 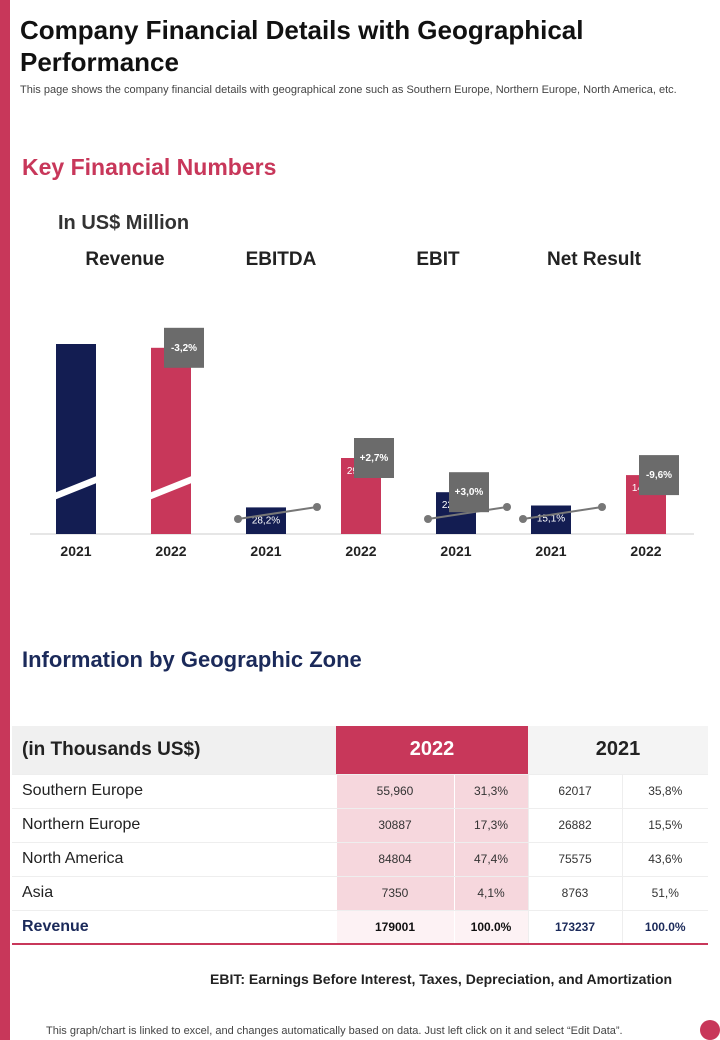 I want to click on table-row: Asia 7350 4,1% 8763 51,%, so click(x=360, y=893).